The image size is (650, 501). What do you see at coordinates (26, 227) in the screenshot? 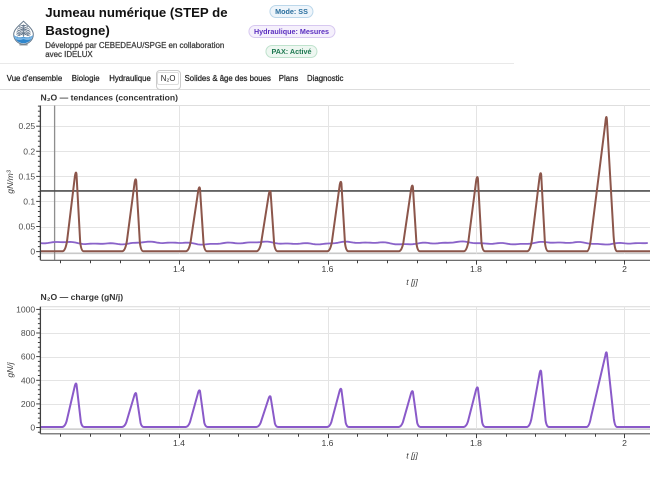
I see `svg-text: 0.05` at bounding box center [26, 227].